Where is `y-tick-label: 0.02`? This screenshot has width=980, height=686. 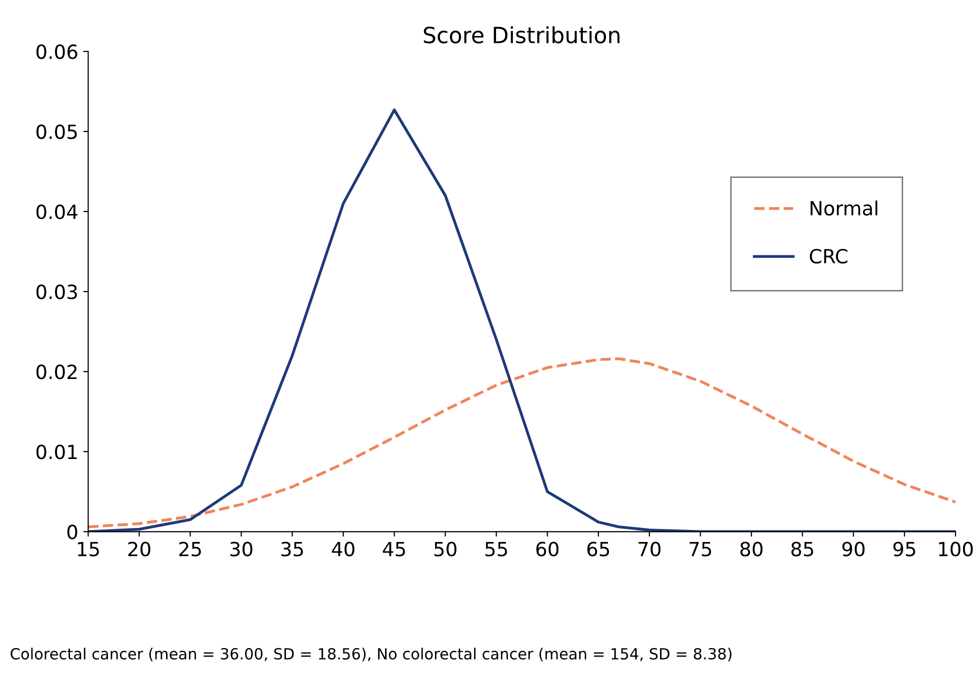
y-tick-label: 0.02 is located at coordinates (56, 372).